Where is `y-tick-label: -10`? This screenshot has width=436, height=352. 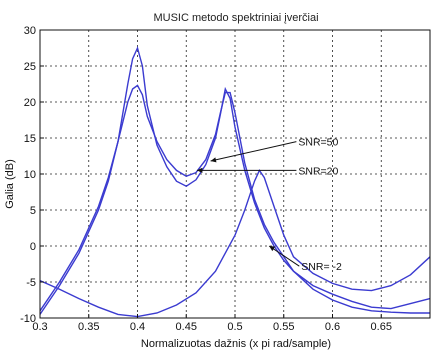 y-tick-label: -10 is located at coordinates (28, 319).